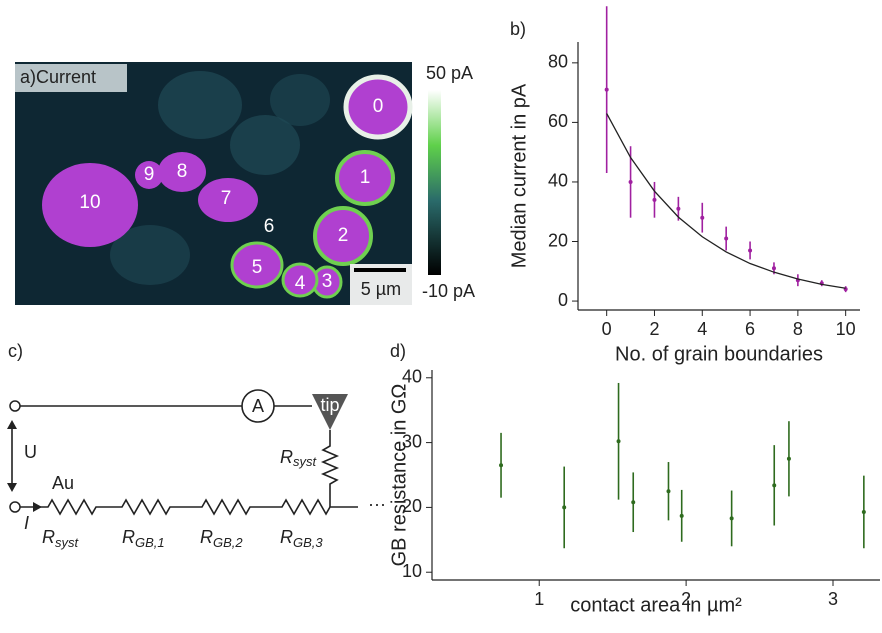 This screenshot has width=882, height=633. Describe the element at coordinates (26, 523) in the screenshot. I see `current-label: I` at that location.